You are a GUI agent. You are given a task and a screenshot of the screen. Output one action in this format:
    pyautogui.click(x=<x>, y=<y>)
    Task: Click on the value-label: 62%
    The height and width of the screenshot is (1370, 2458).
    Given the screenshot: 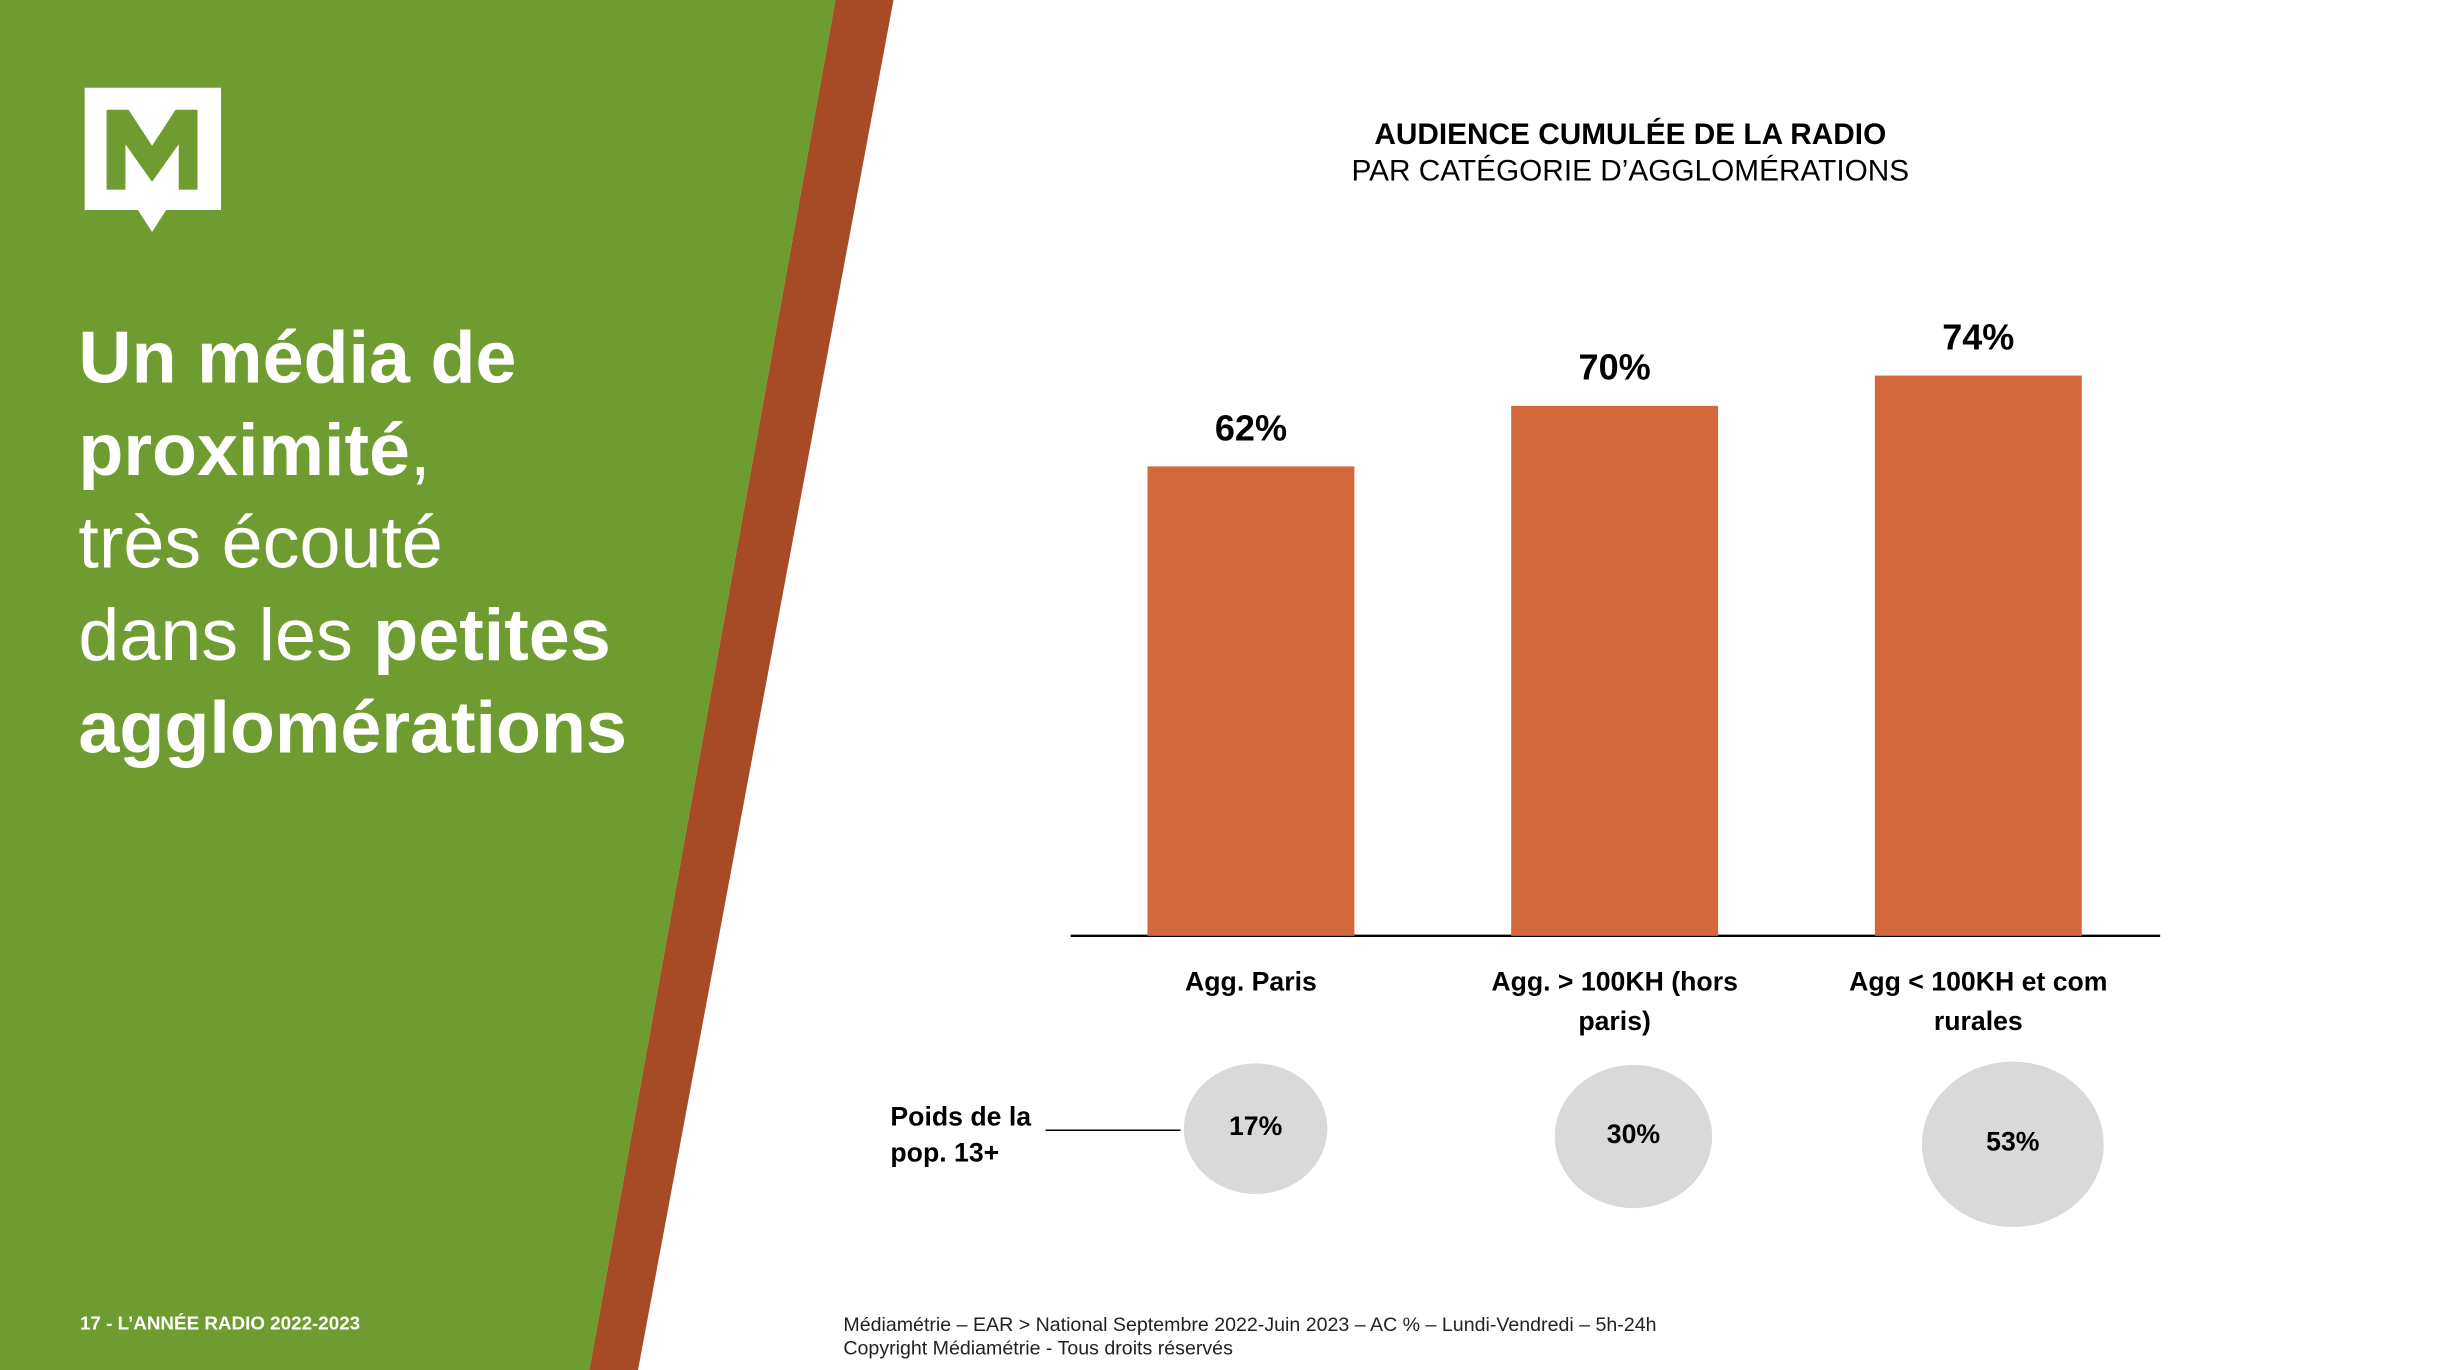 What is the action you would take?
    pyautogui.click(x=1251, y=427)
    